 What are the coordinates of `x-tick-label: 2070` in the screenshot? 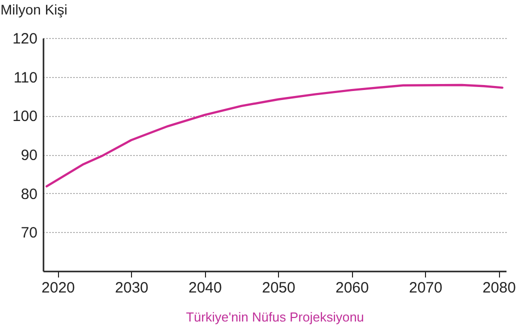 It's located at (425, 288).